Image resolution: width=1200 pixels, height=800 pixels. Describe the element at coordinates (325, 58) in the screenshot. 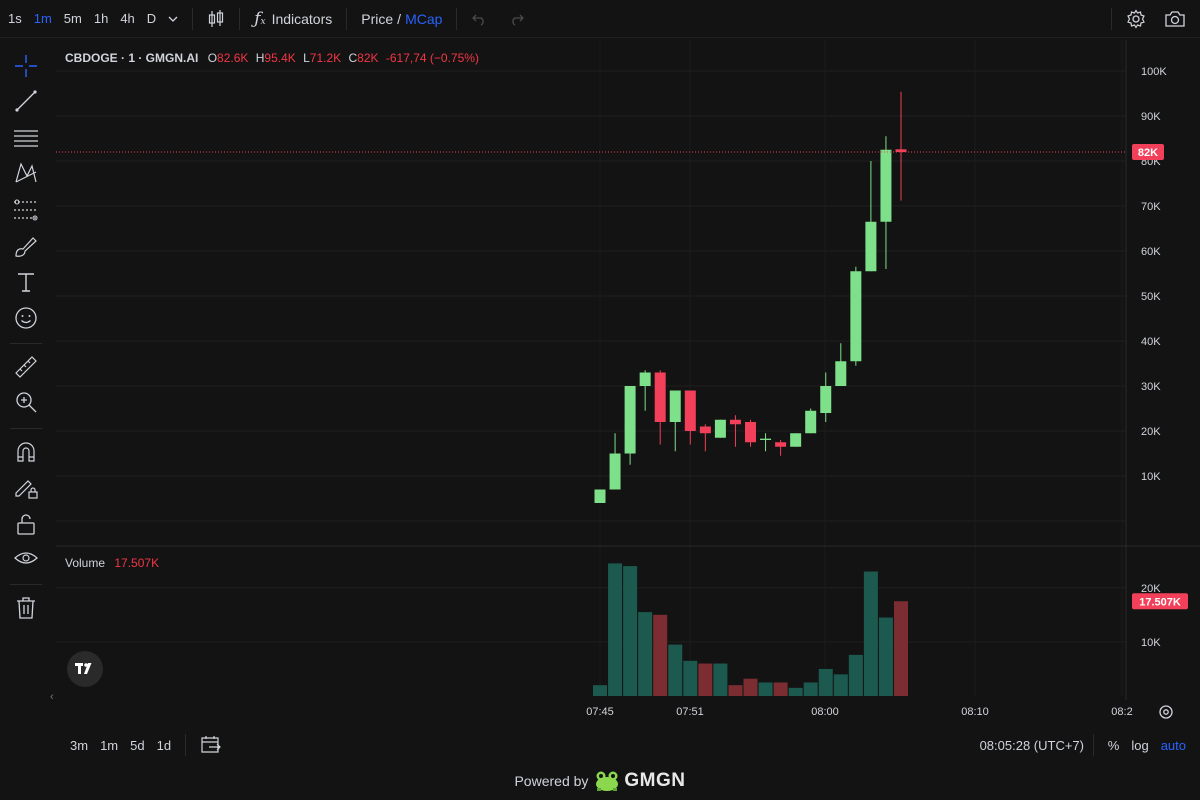

I see `low-value: 71.2K` at that location.